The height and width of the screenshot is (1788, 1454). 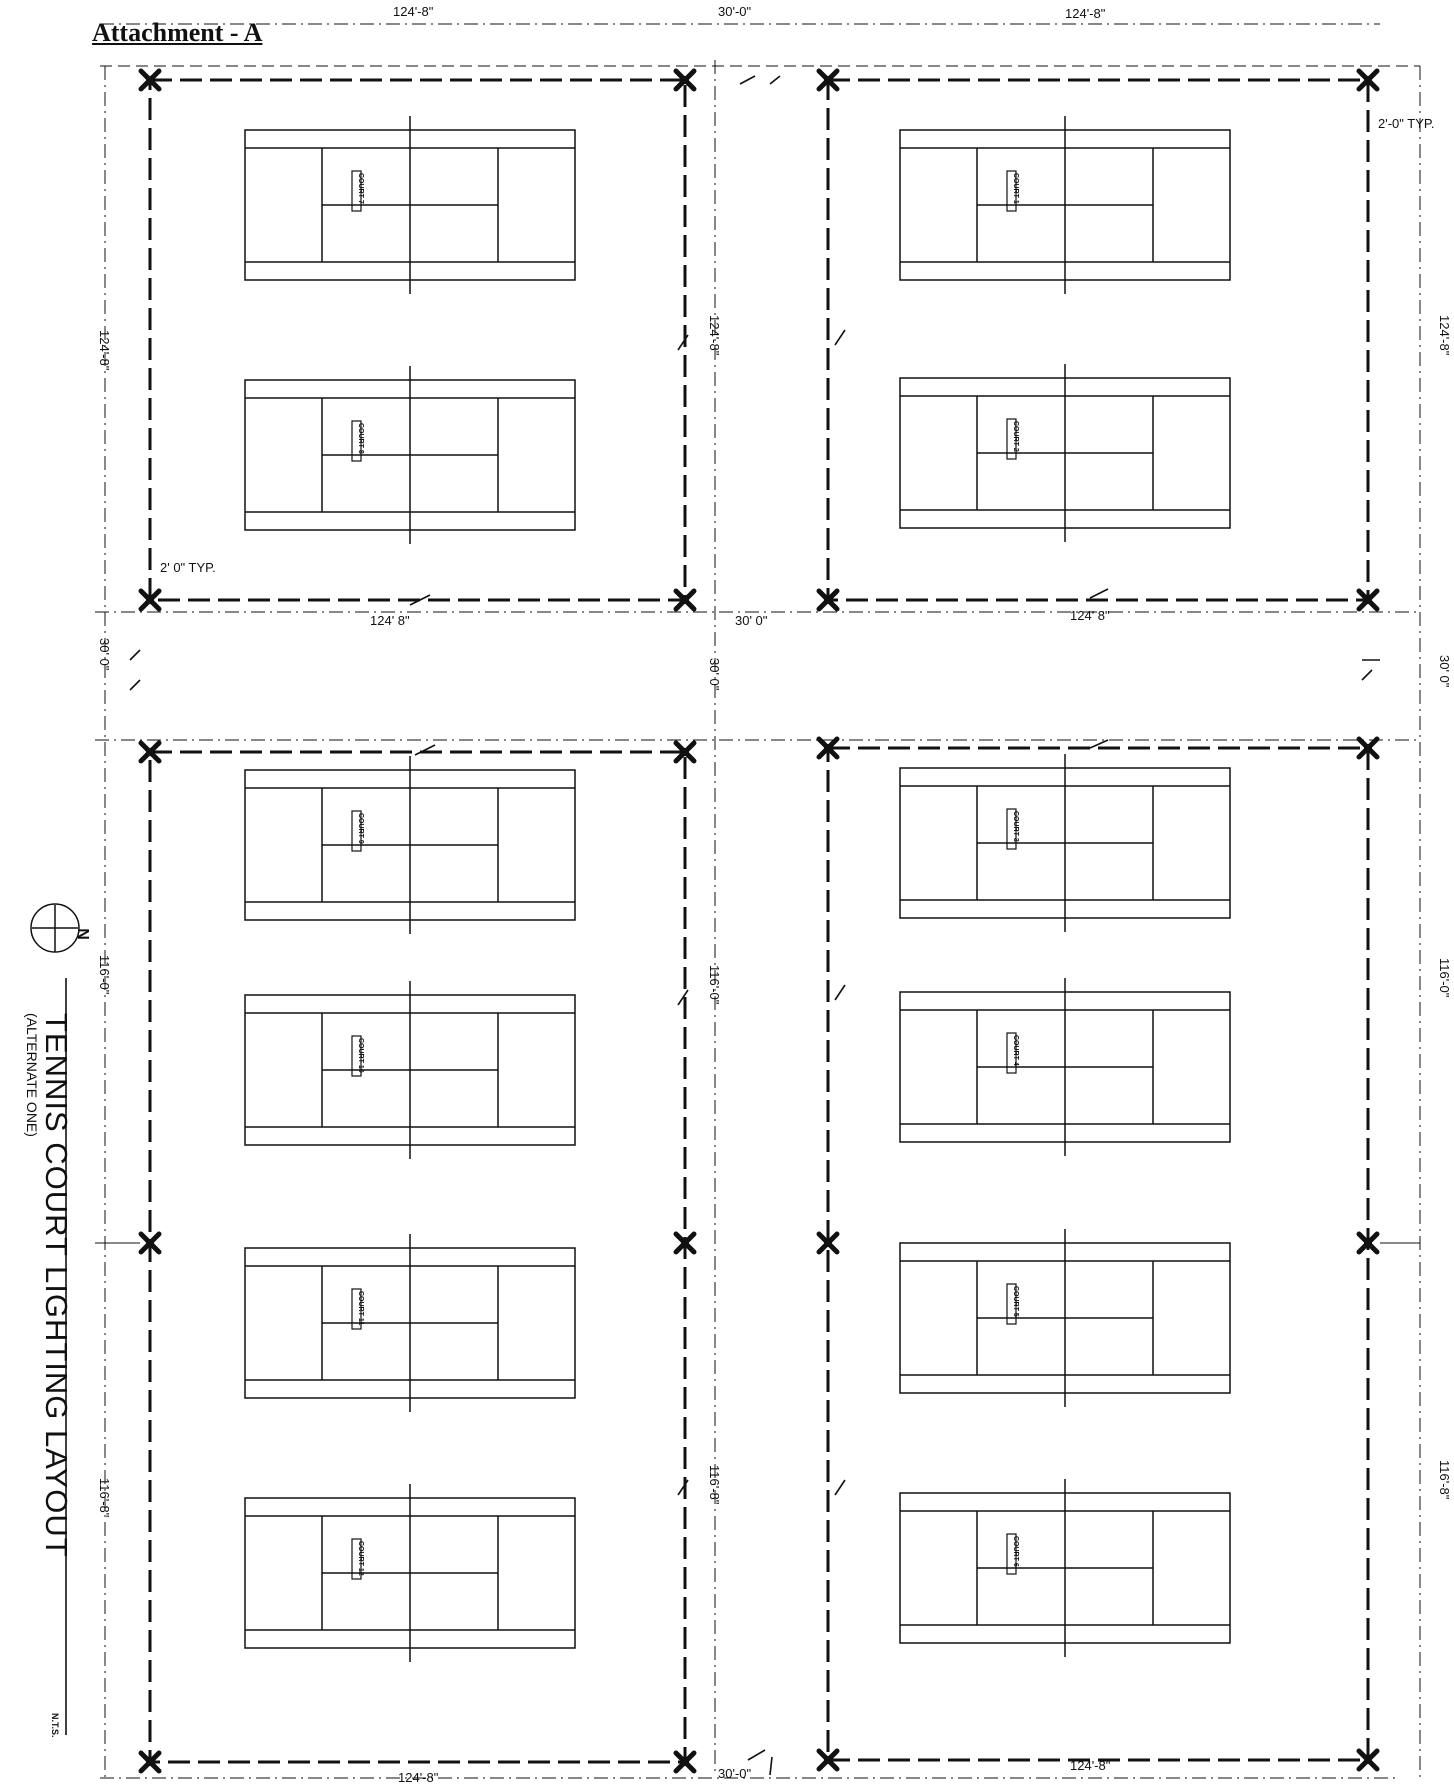 What do you see at coordinates (104, 350) in the screenshot?
I see `dim-left-upper-height: 124'-8"` at bounding box center [104, 350].